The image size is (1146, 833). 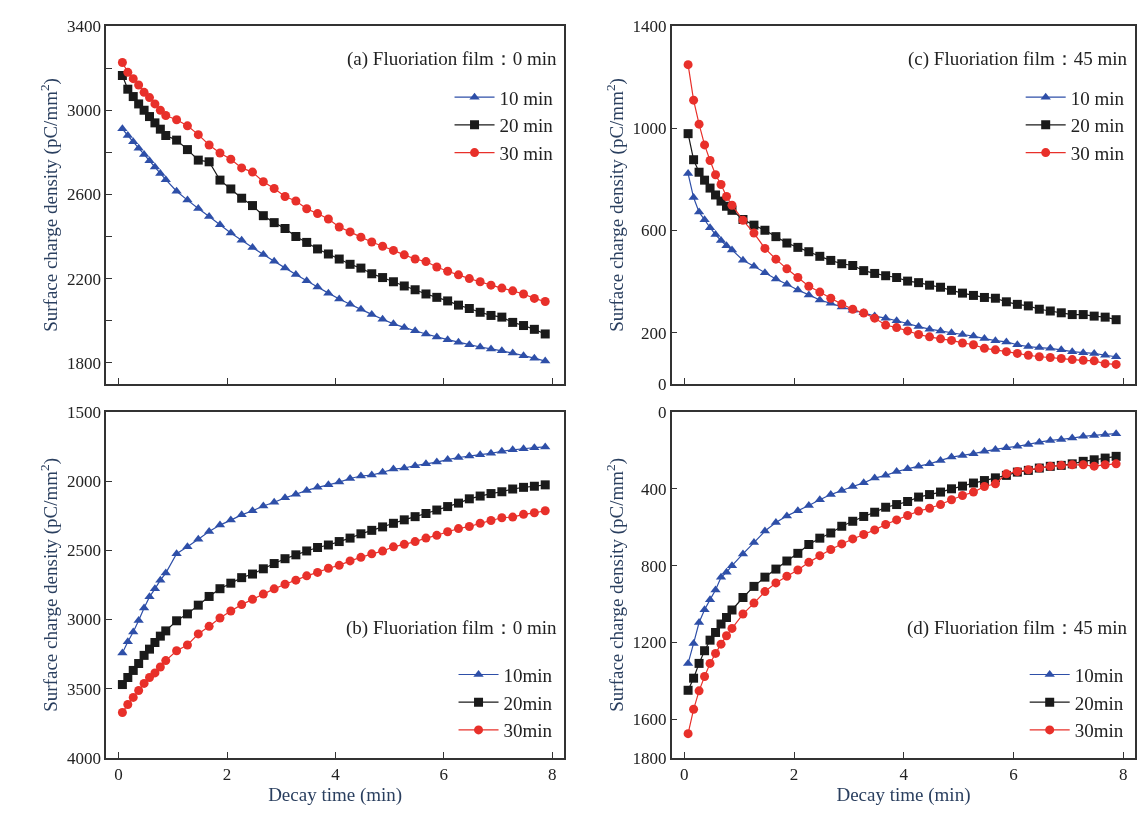 What do you see at coordinates (653, 231) in the screenshot?
I see `y-tick-label: 600` at bounding box center [653, 231].